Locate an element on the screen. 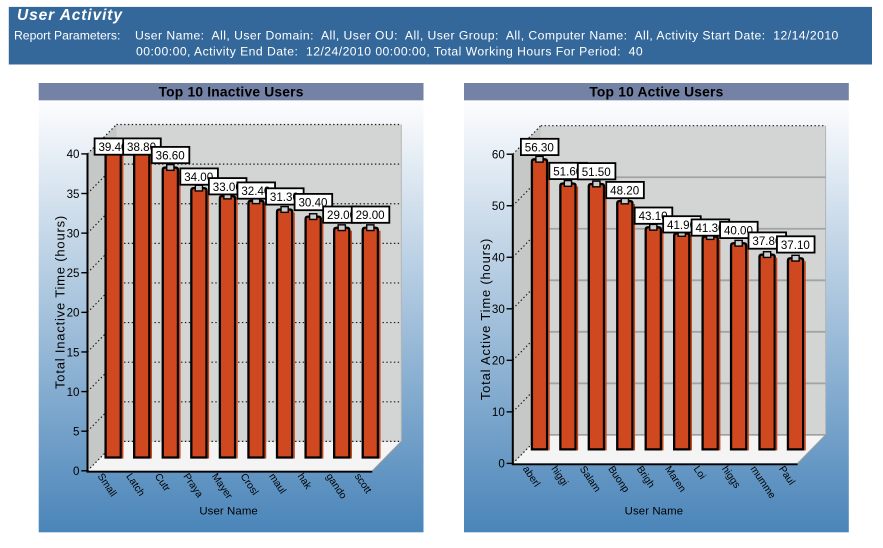 The width and height of the screenshot is (883, 548). svg-text: Top 10 Active Users is located at coordinates (656, 92).